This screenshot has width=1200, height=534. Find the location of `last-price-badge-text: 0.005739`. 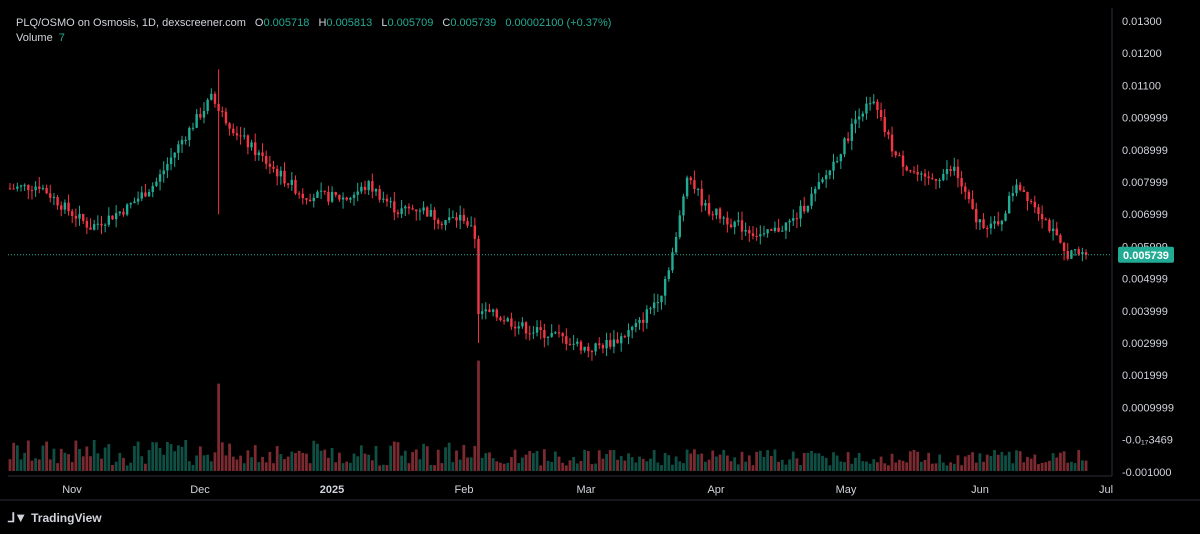

last-price-badge-text: 0.005739 is located at coordinates (1146, 256).